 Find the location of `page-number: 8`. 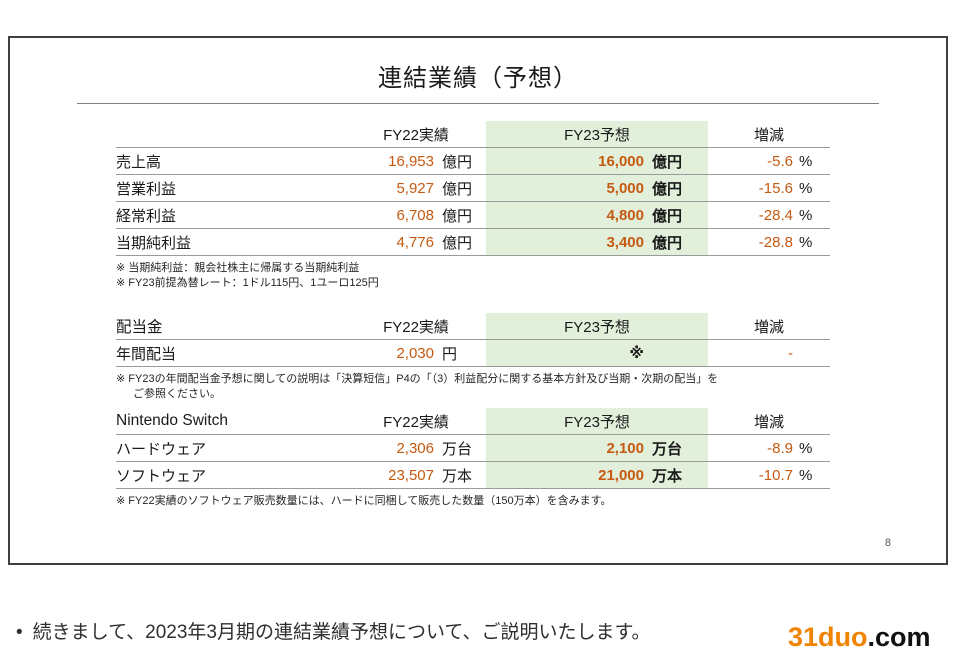

page-number: 8 is located at coordinates (887, 543).